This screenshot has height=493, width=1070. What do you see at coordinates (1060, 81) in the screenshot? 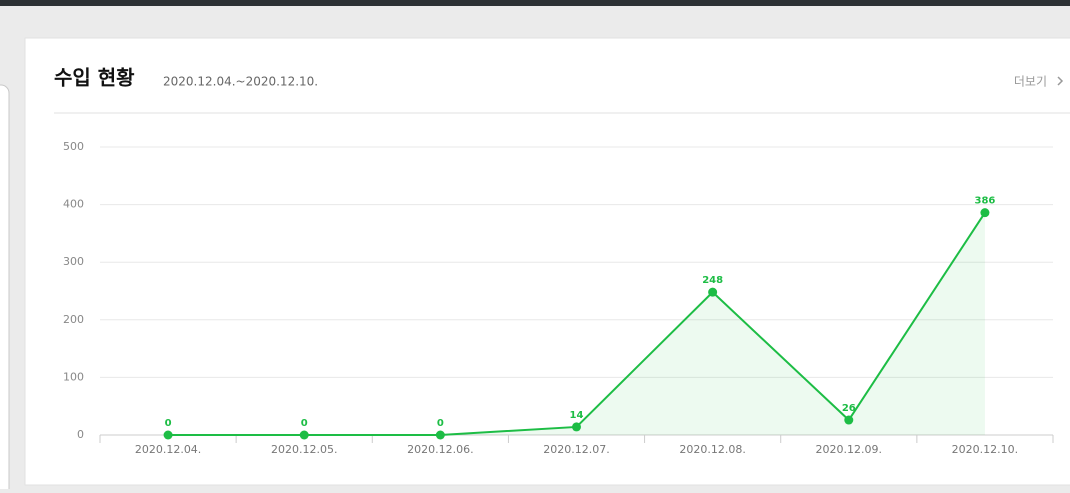
I see `chevron-icon` at bounding box center [1060, 81].